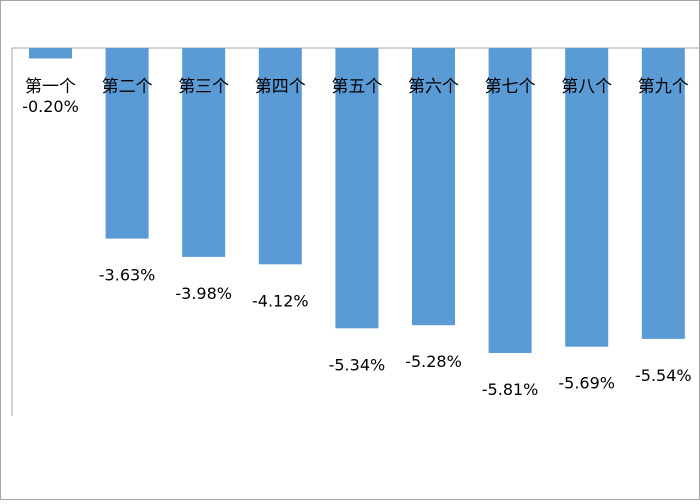 The image size is (700, 504). I want to click on category-label-2: 第二个, so click(127, 87).